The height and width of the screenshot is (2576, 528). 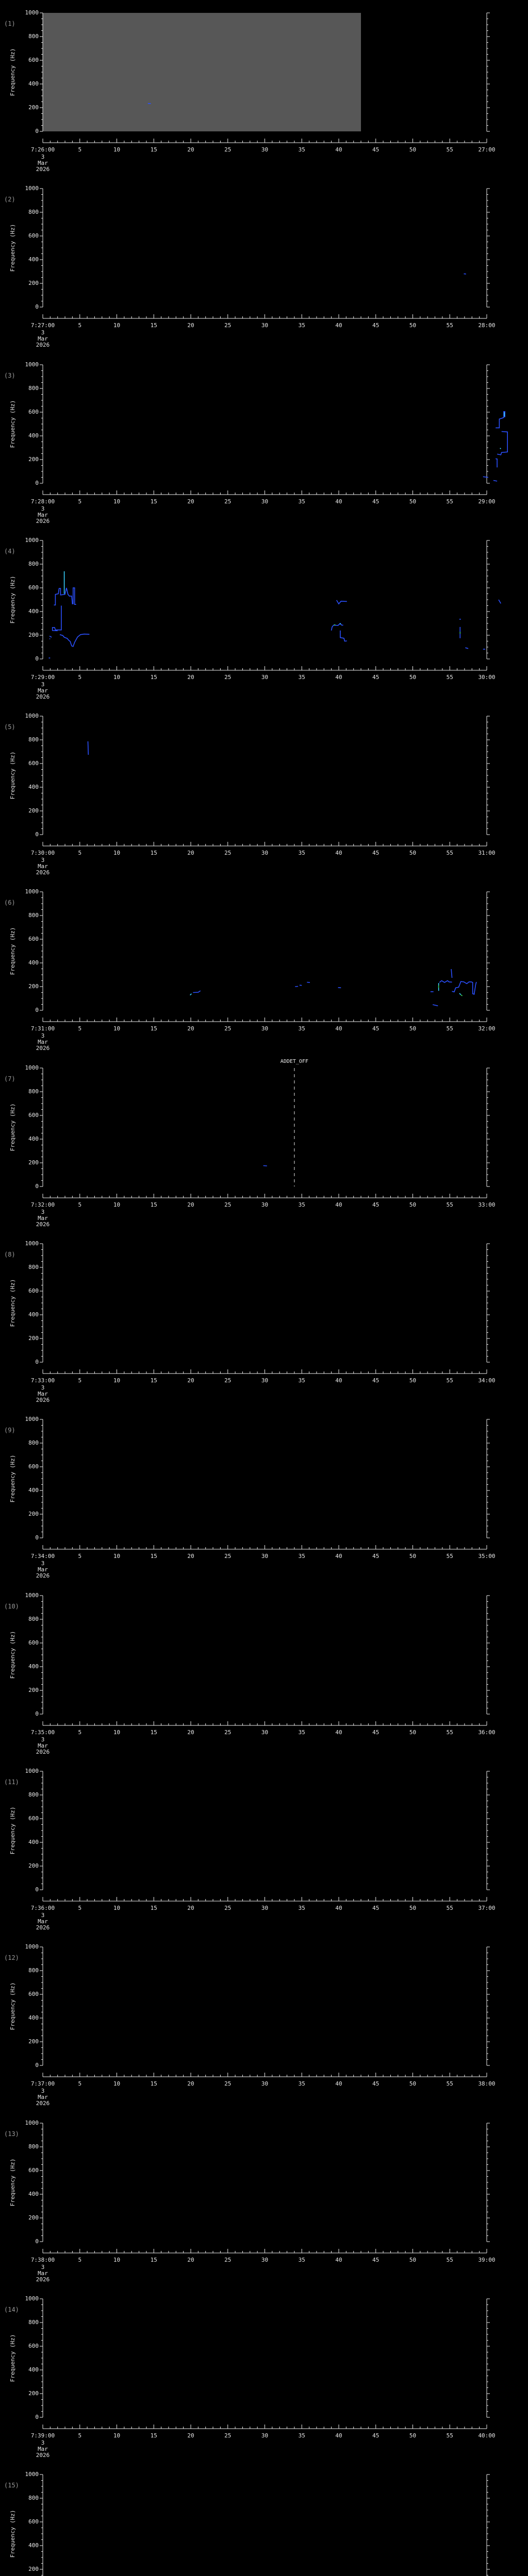 I want to click on x-end-time-label: 32:00, so click(x=487, y=1028).